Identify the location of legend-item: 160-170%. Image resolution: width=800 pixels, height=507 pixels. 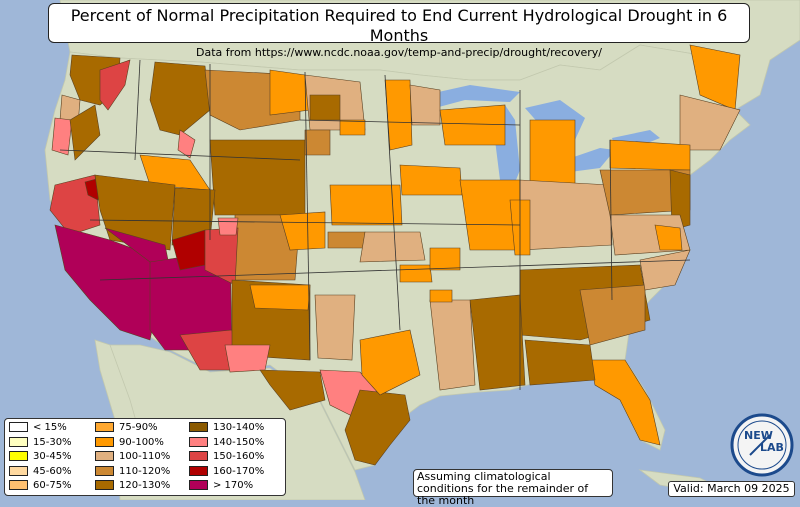
(227, 471).